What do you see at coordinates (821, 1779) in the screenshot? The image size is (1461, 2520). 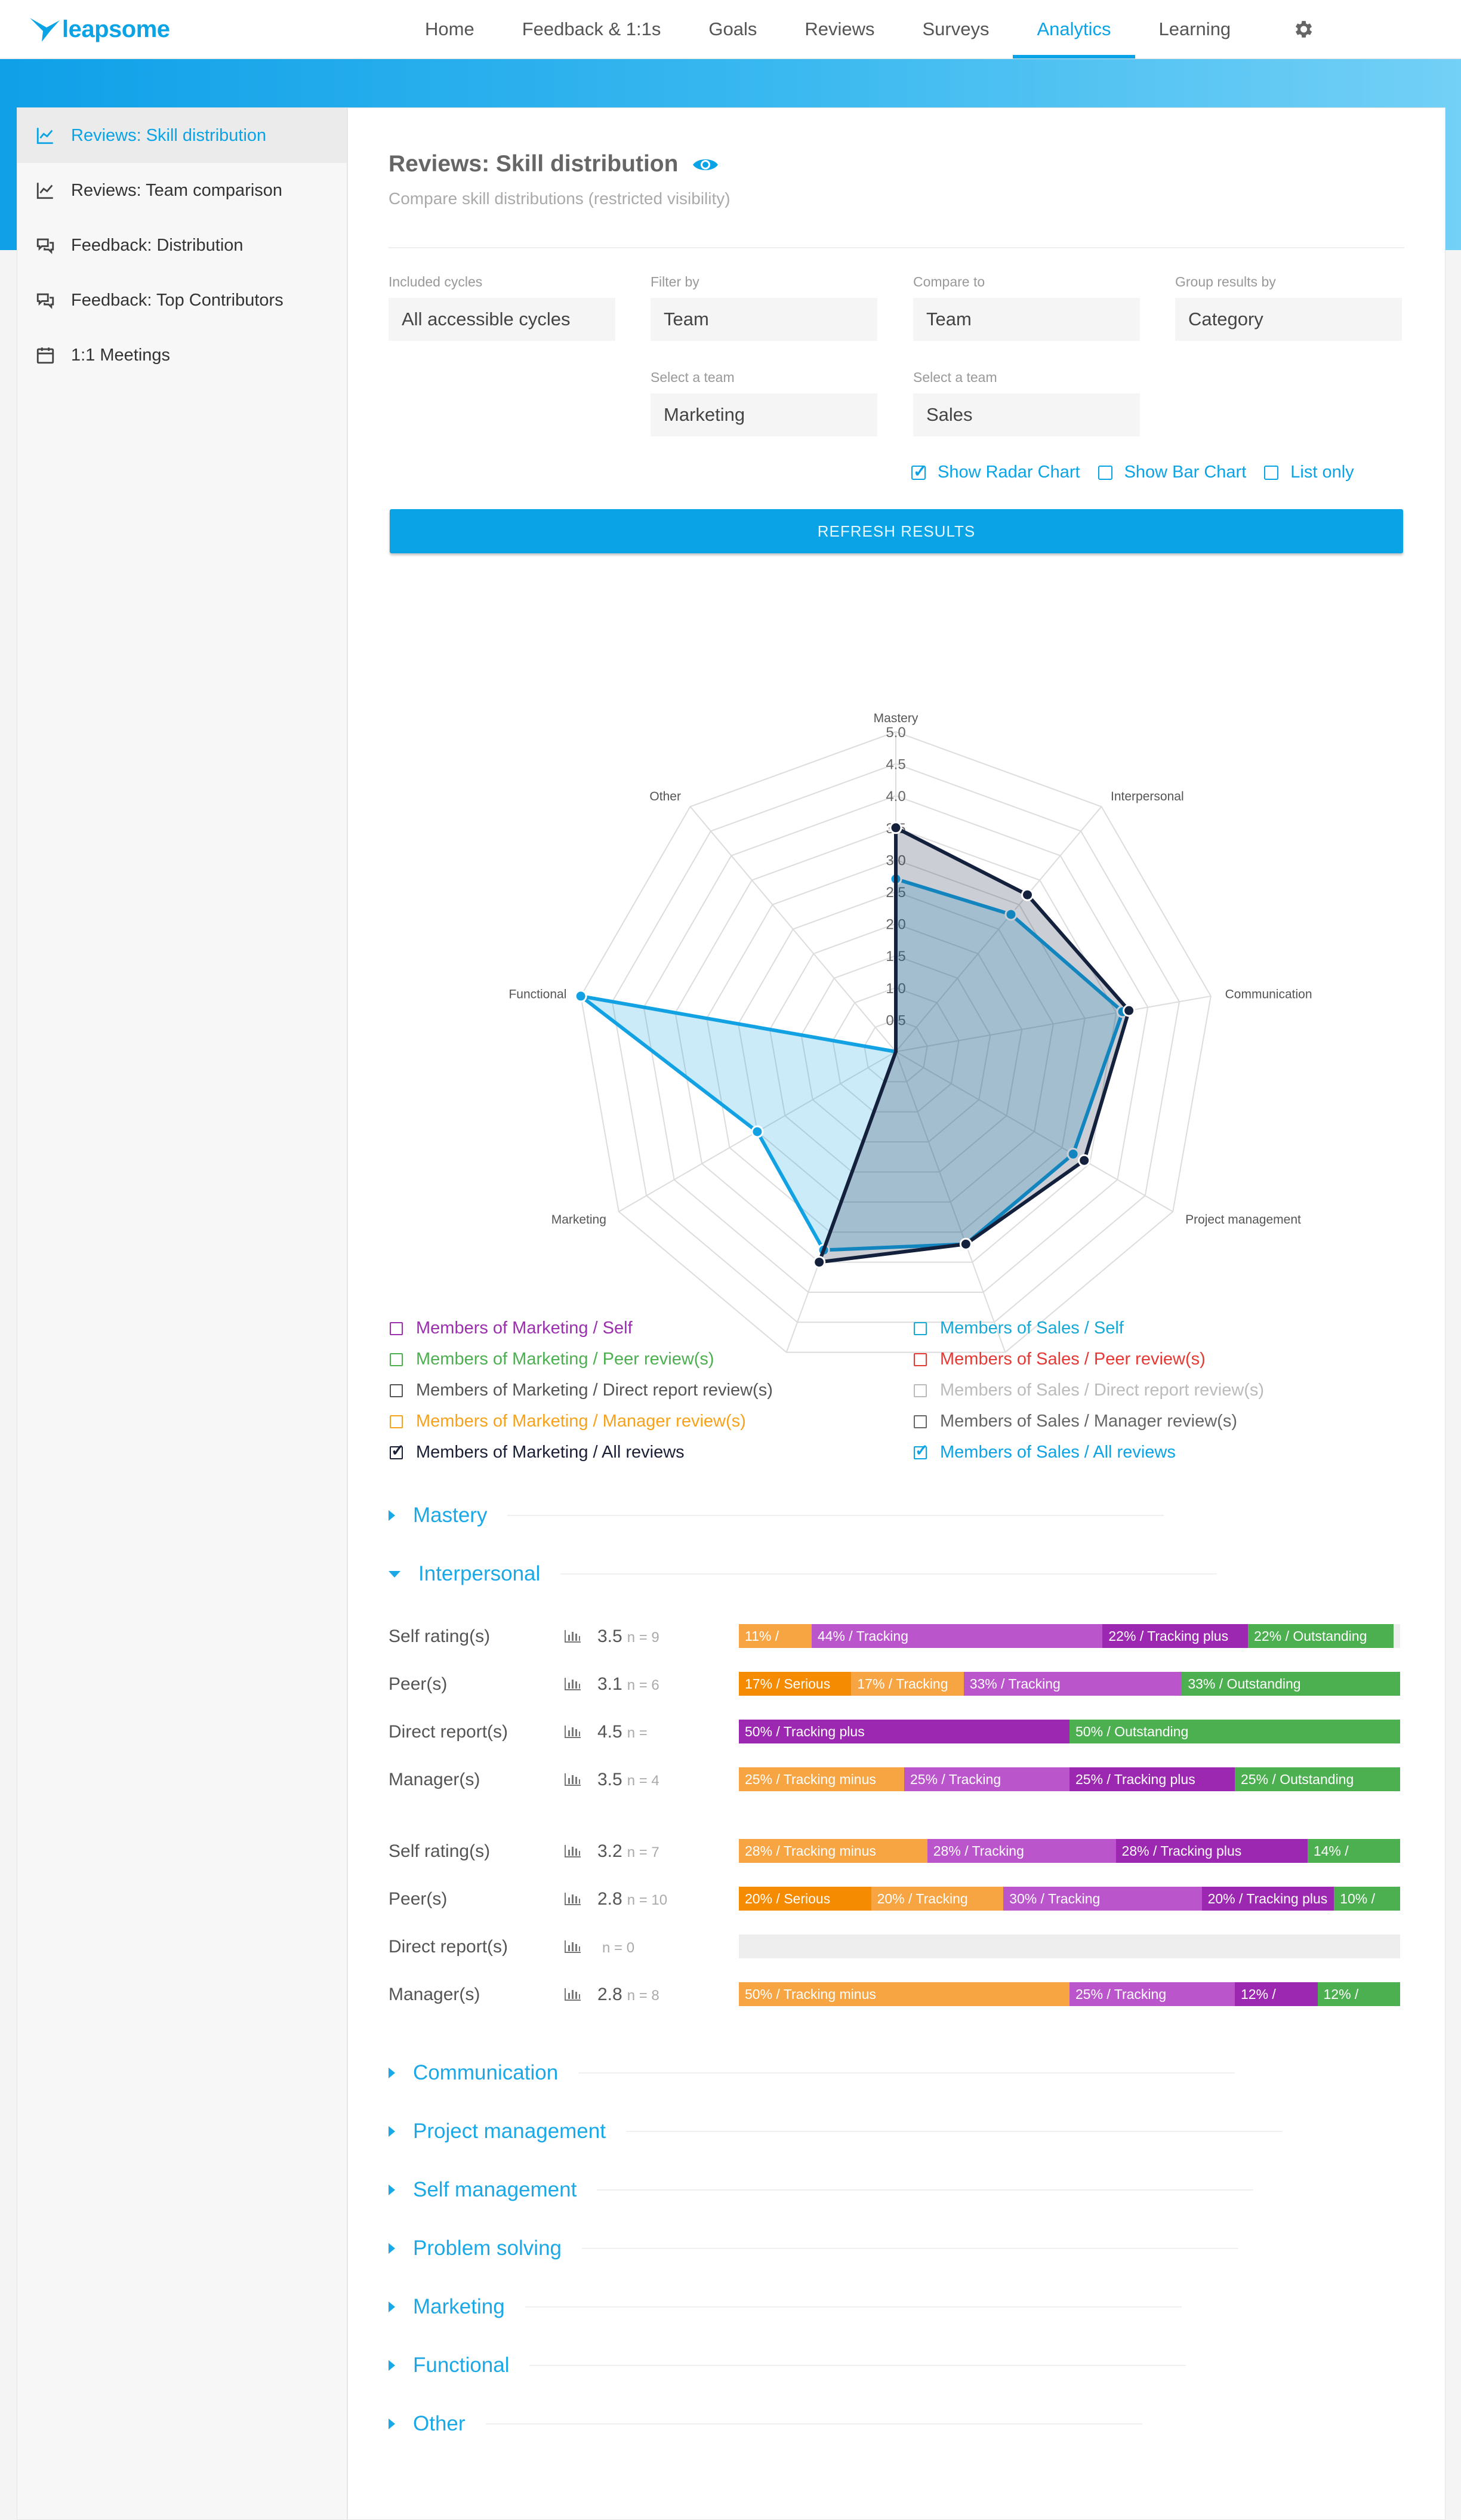 I see `distribution-segment: 25% / Tracking minus` at bounding box center [821, 1779].